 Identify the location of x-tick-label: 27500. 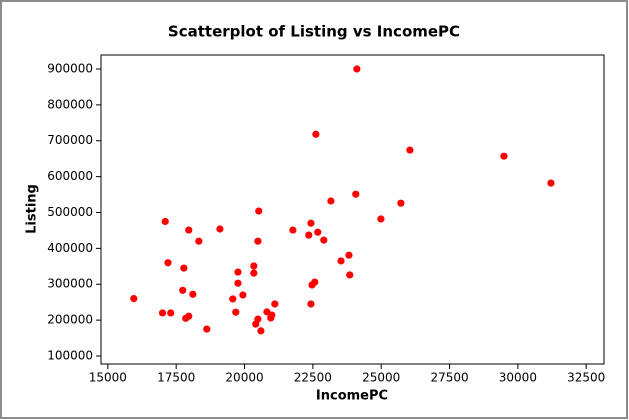
(449, 378).